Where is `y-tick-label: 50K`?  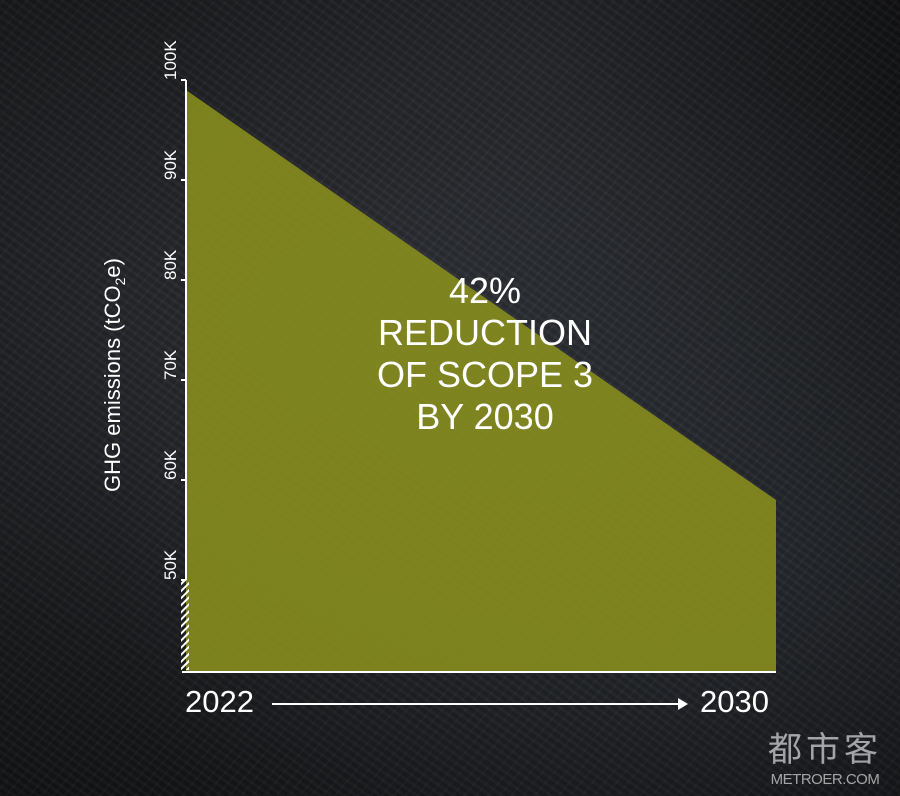 y-tick-label: 50K is located at coordinates (170, 564).